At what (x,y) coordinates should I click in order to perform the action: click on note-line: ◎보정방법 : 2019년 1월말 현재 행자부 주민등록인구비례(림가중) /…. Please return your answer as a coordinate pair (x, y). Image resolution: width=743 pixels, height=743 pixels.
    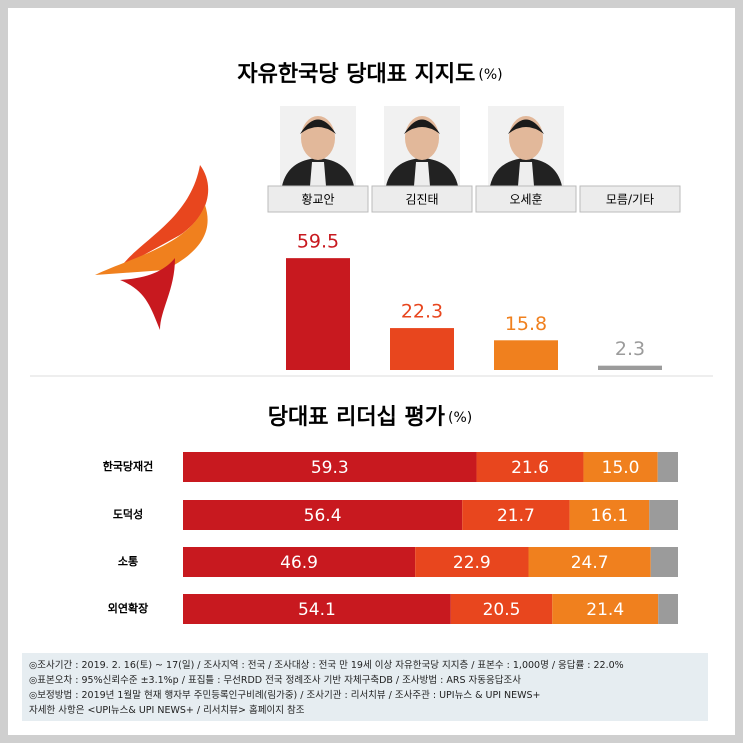
    Looking at the image, I should click on (285, 695).